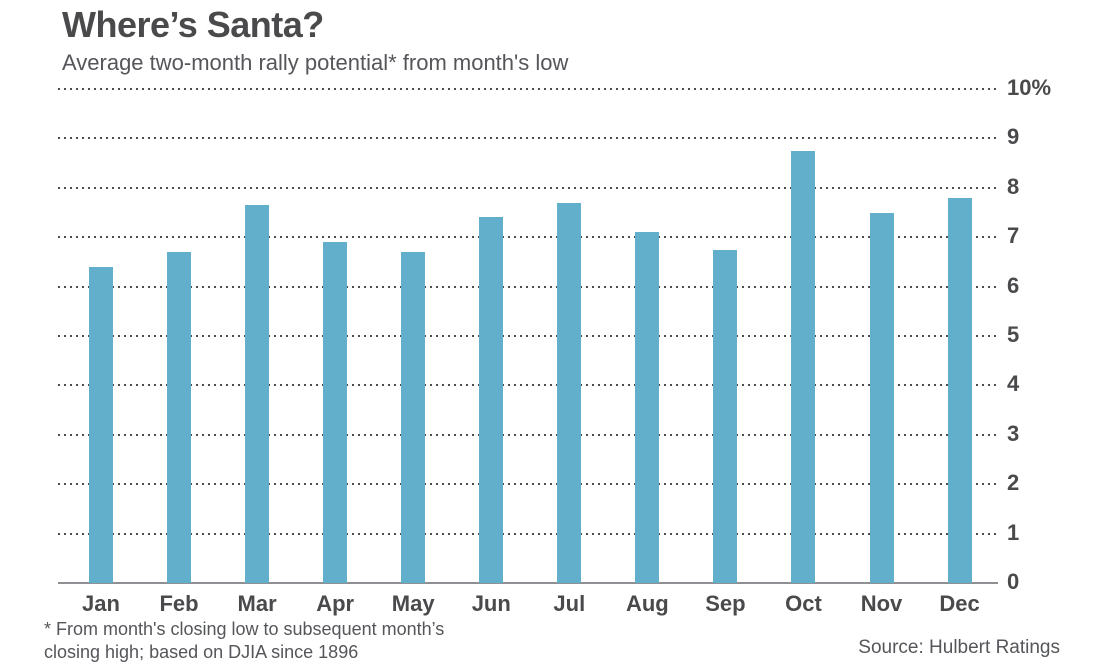 The height and width of the screenshot is (672, 1104). What do you see at coordinates (101, 424) in the screenshot?
I see `bar-jan` at bounding box center [101, 424].